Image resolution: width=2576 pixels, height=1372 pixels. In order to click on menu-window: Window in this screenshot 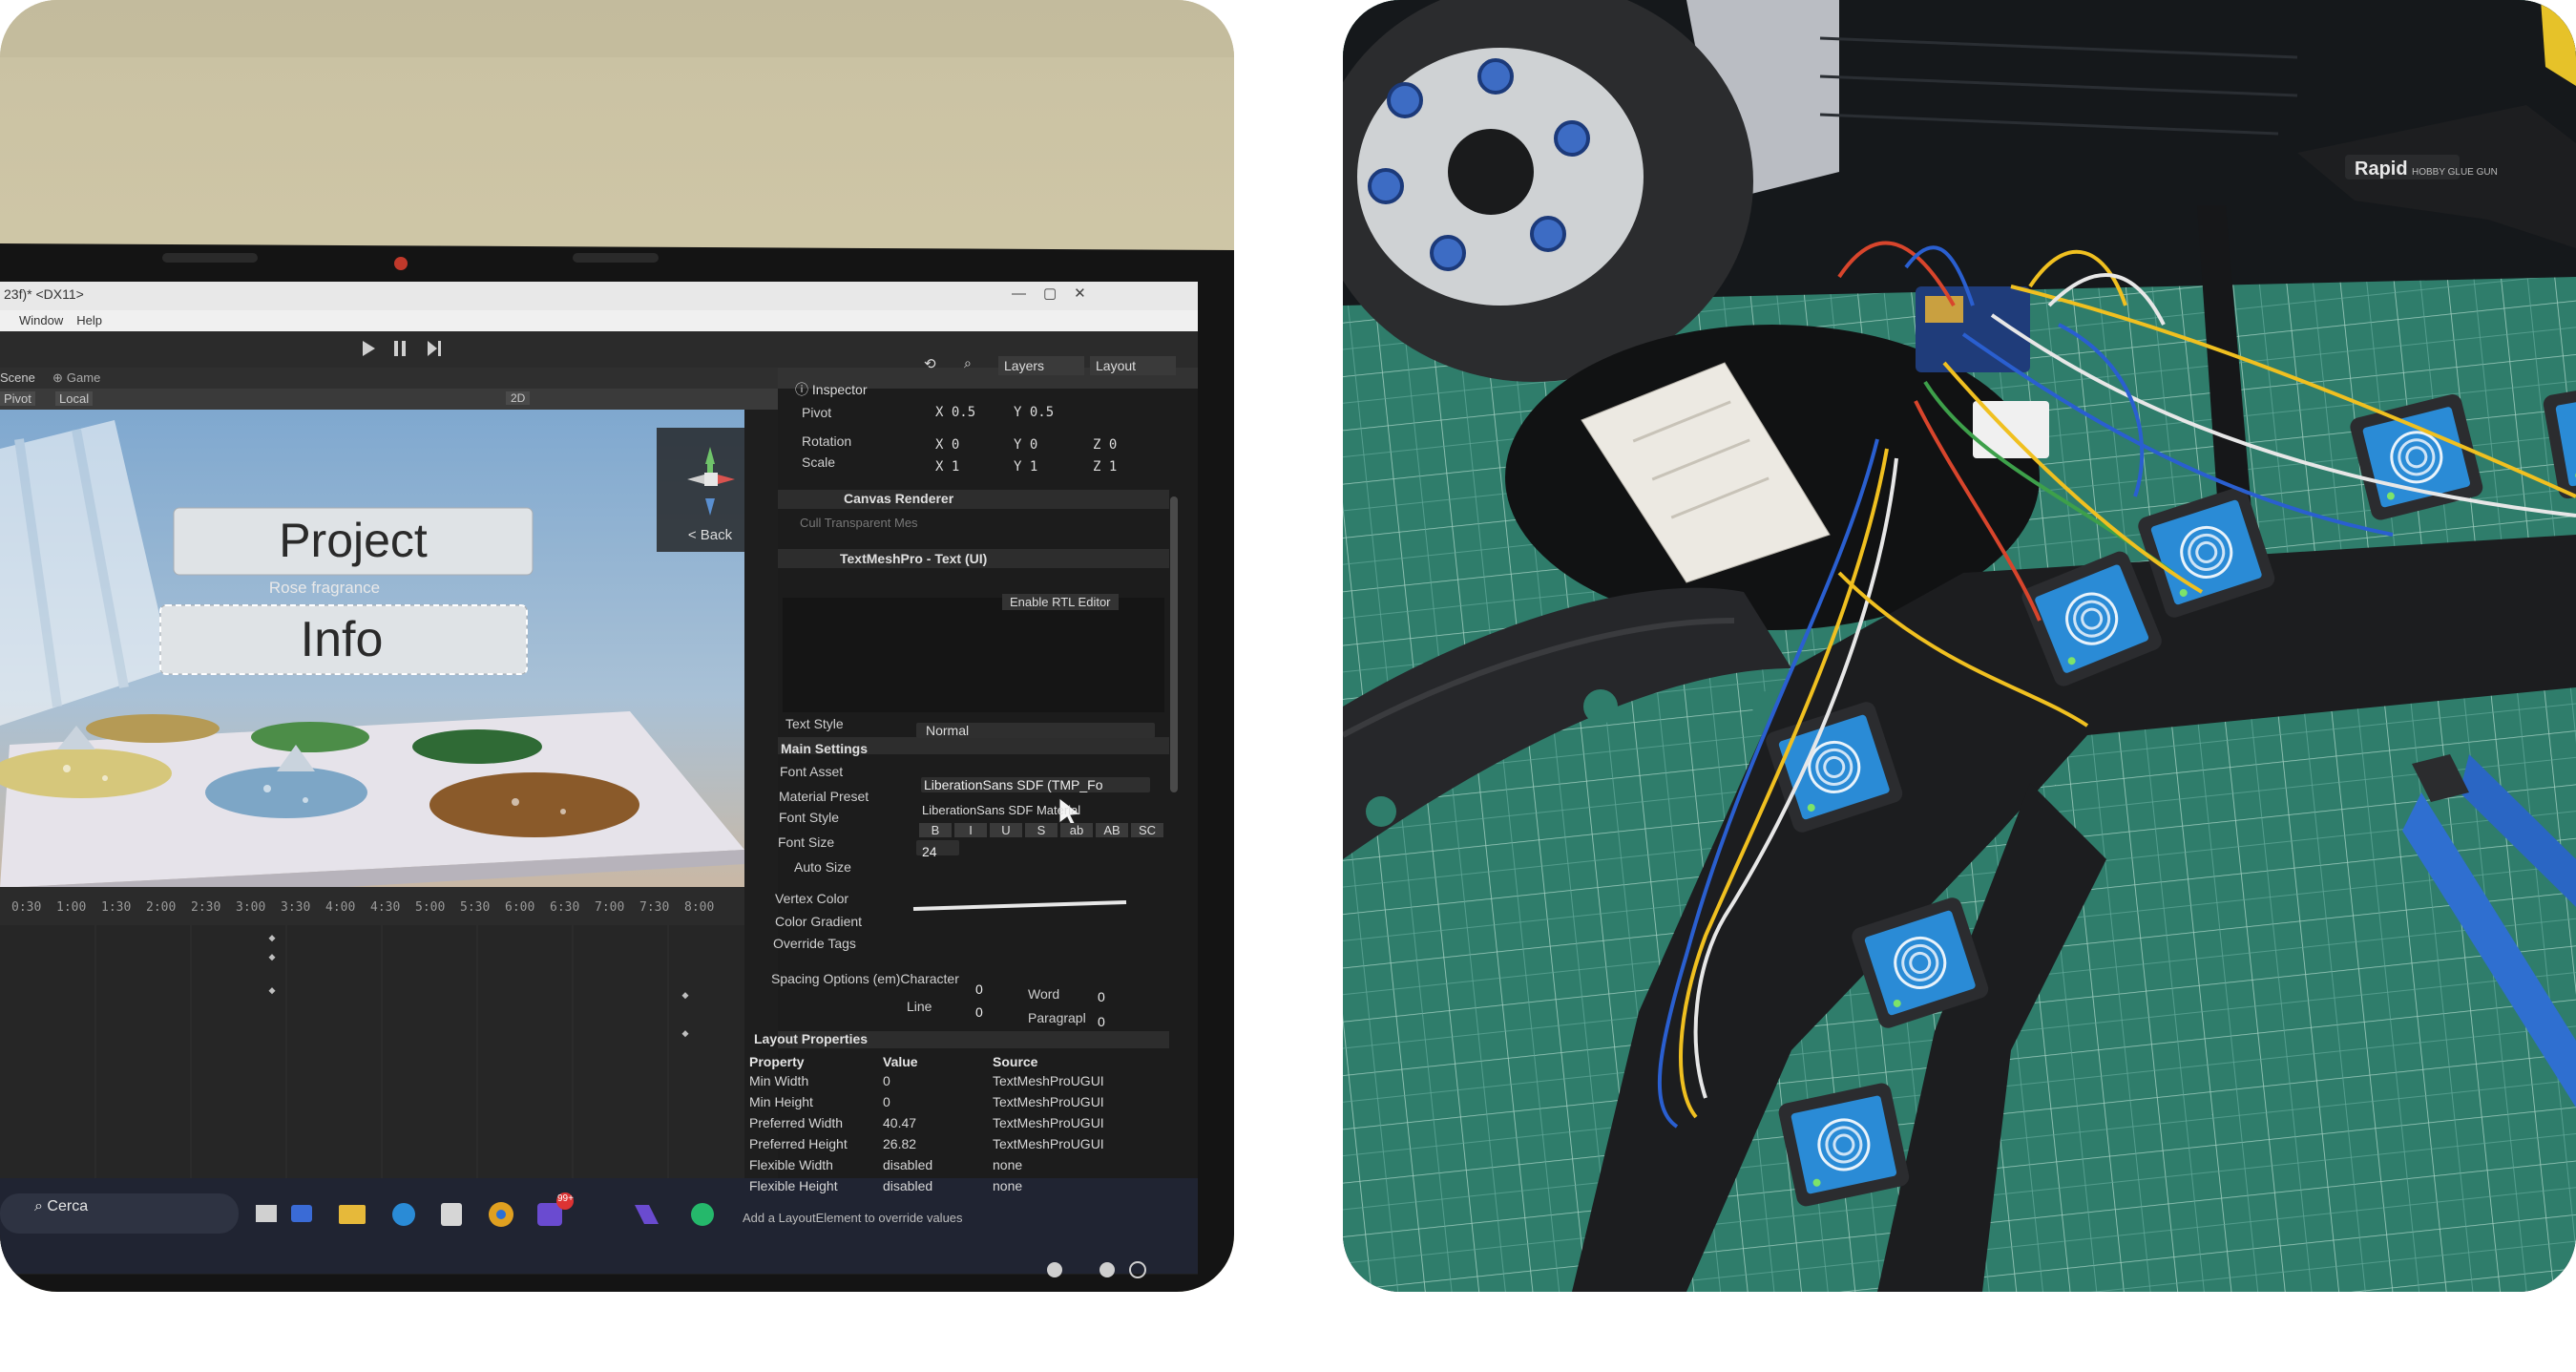, I will do `click(41, 320)`.